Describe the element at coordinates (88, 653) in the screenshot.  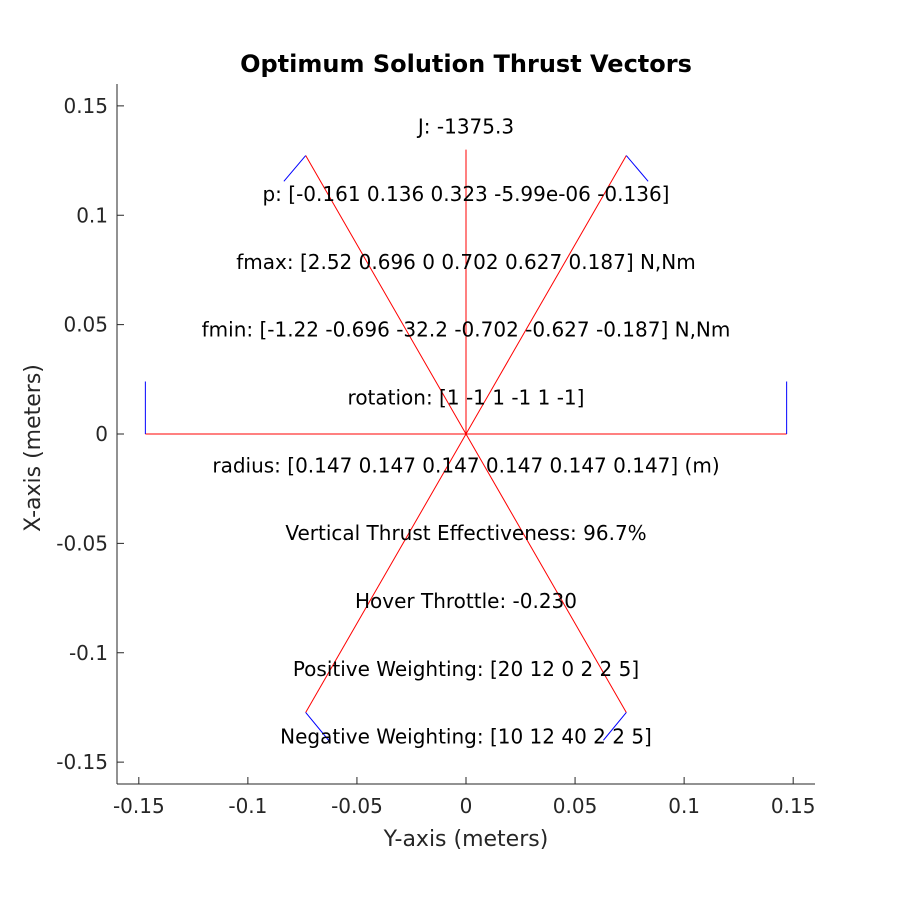
I see `y-tick-label: -0.1` at that location.